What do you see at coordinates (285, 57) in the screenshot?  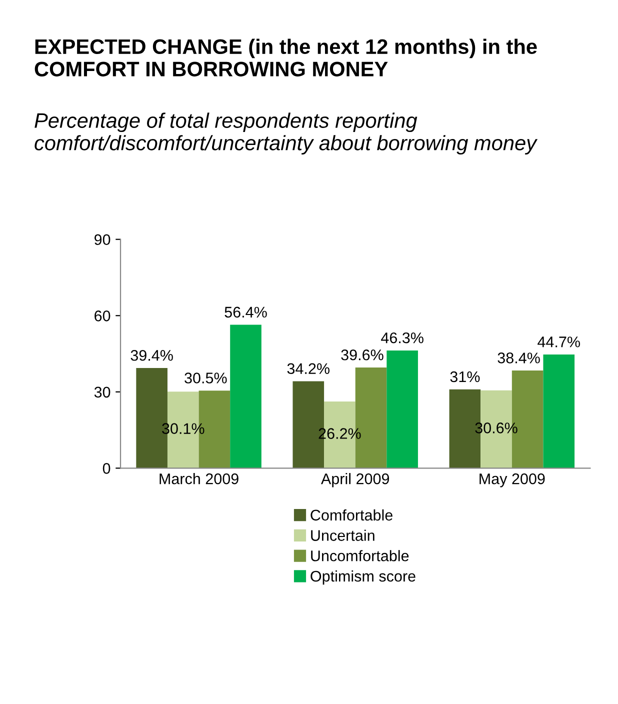 I see `chart-title: EXPECTED CHANGE (in the next 12 months) in the COMFORT IN BORROWING MONEY` at bounding box center [285, 57].